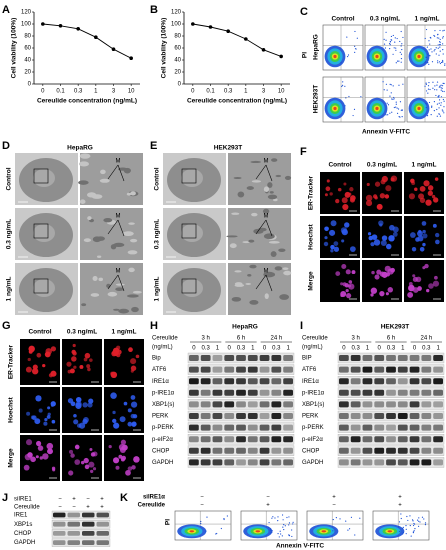  I want to click on marker-label: M, so click(266, 162).